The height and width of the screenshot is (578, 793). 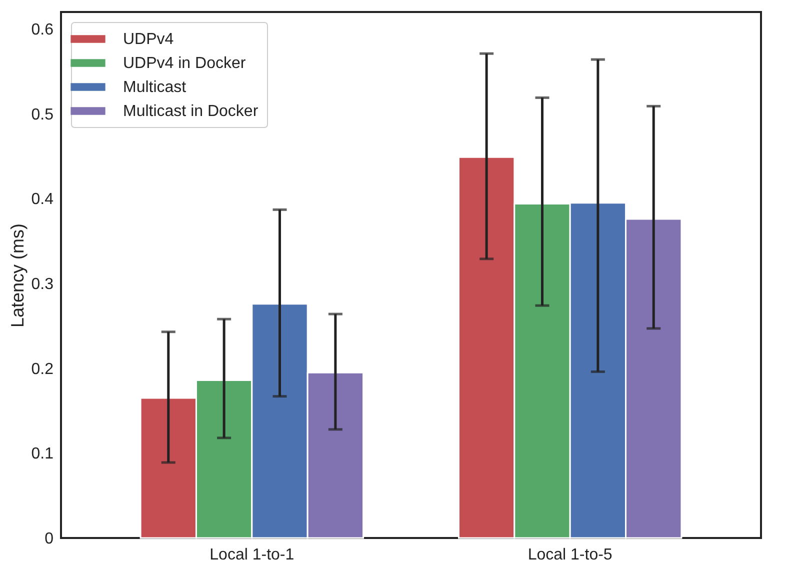 What do you see at coordinates (42, 369) in the screenshot?
I see `y-tick-label: 0.2` at bounding box center [42, 369].